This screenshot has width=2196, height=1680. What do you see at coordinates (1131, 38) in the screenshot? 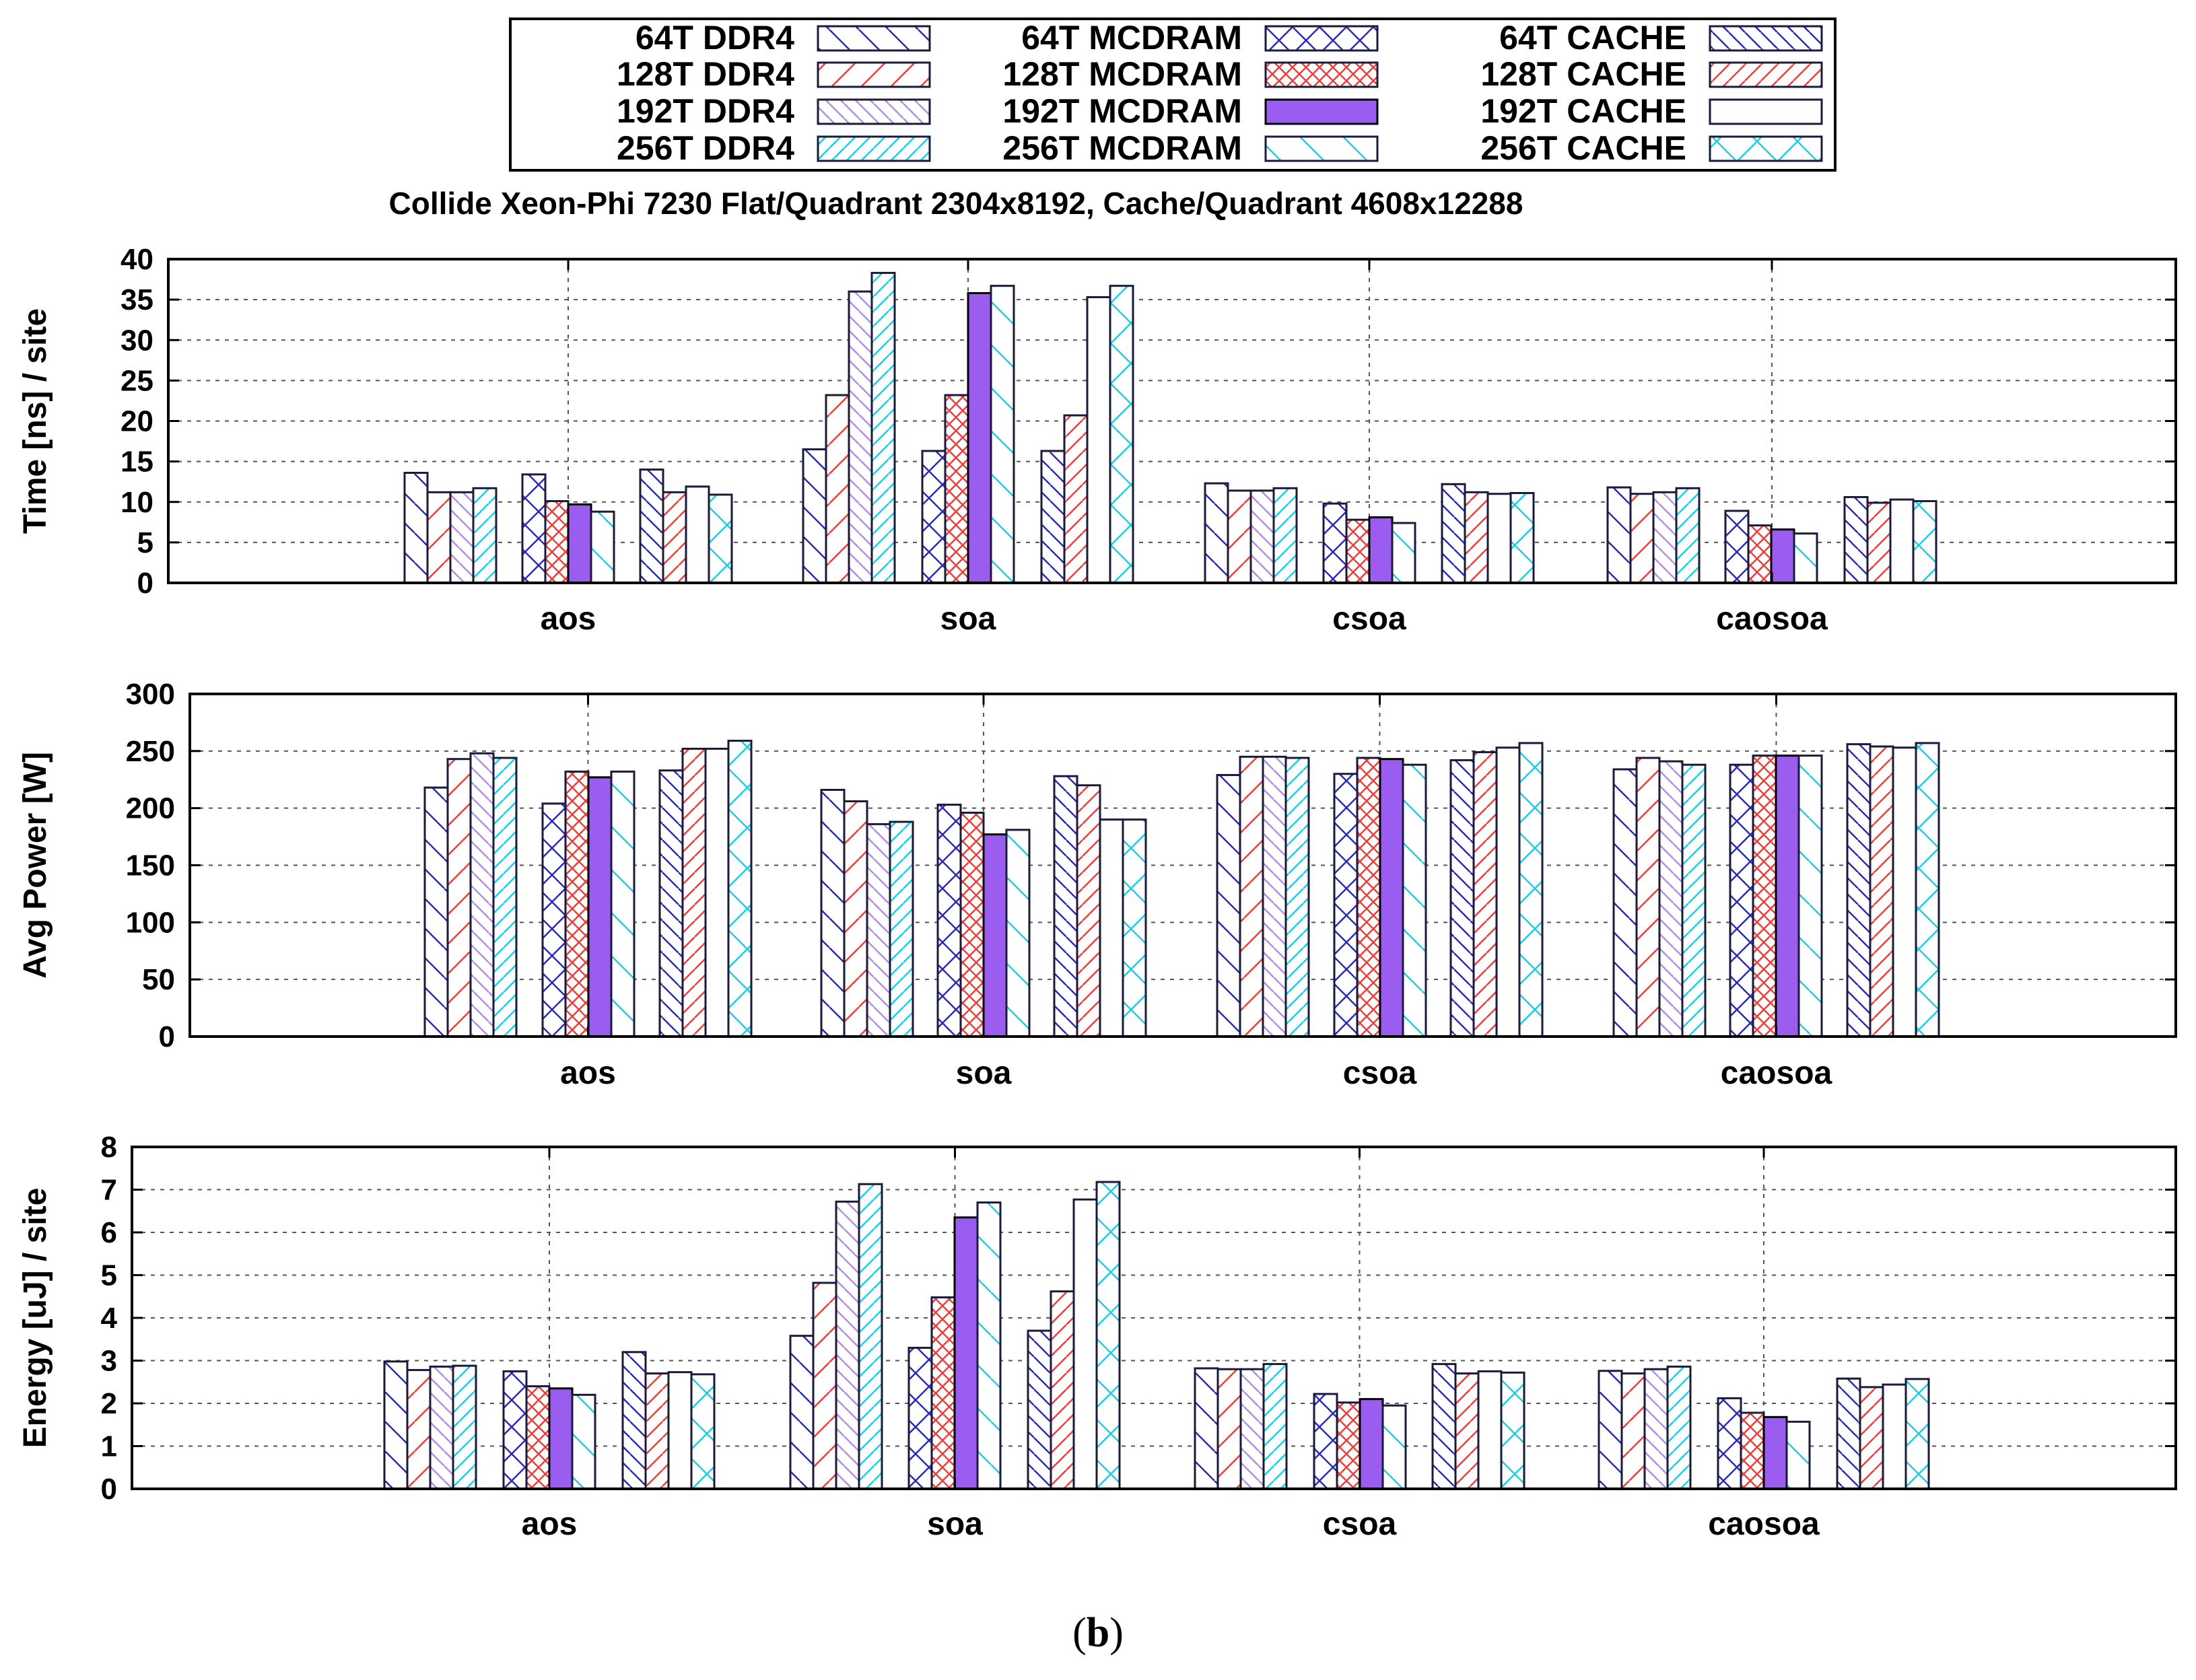
I see `legend-label: 64T MCDRAM` at bounding box center [1131, 38].